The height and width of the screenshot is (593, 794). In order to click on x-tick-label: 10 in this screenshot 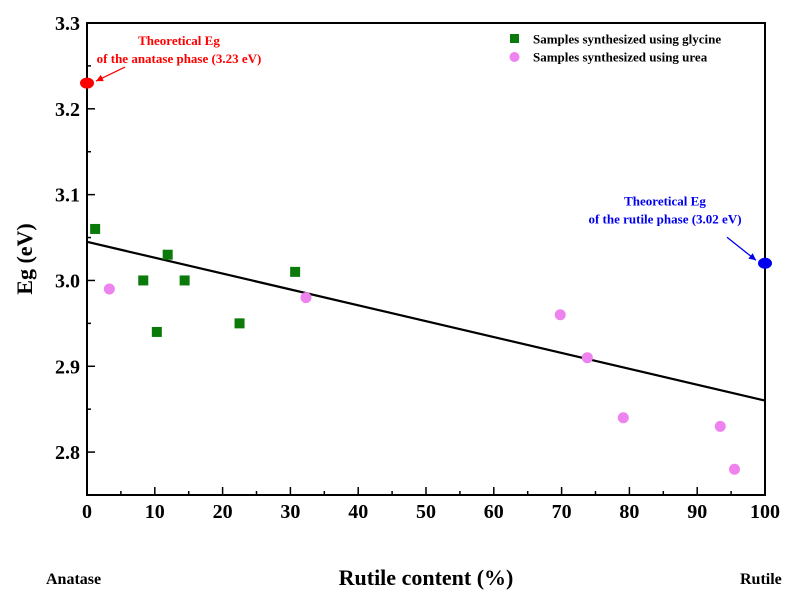, I will do `click(155, 512)`.